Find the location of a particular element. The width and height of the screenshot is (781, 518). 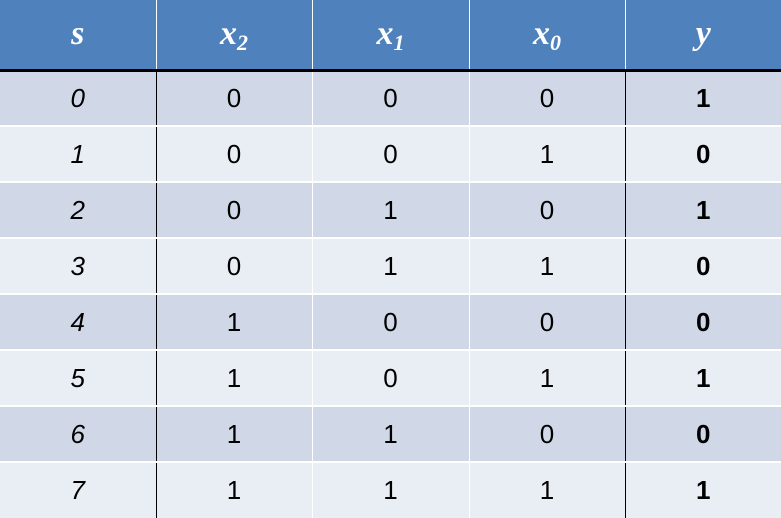

table-row: 5 1 0 1 1 is located at coordinates (390, 378).